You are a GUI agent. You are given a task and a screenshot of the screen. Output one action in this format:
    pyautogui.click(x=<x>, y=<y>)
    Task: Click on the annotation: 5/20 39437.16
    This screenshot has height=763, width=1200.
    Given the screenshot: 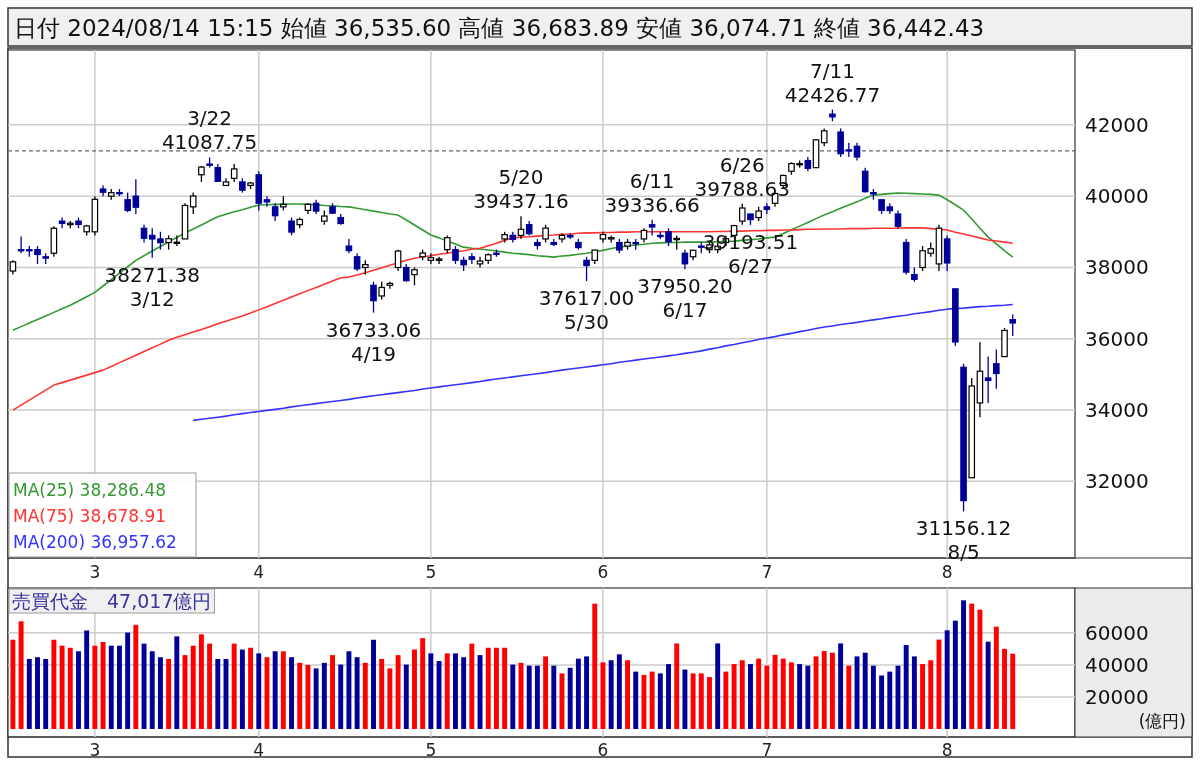 What is the action you would take?
    pyautogui.click(x=521, y=189)
    